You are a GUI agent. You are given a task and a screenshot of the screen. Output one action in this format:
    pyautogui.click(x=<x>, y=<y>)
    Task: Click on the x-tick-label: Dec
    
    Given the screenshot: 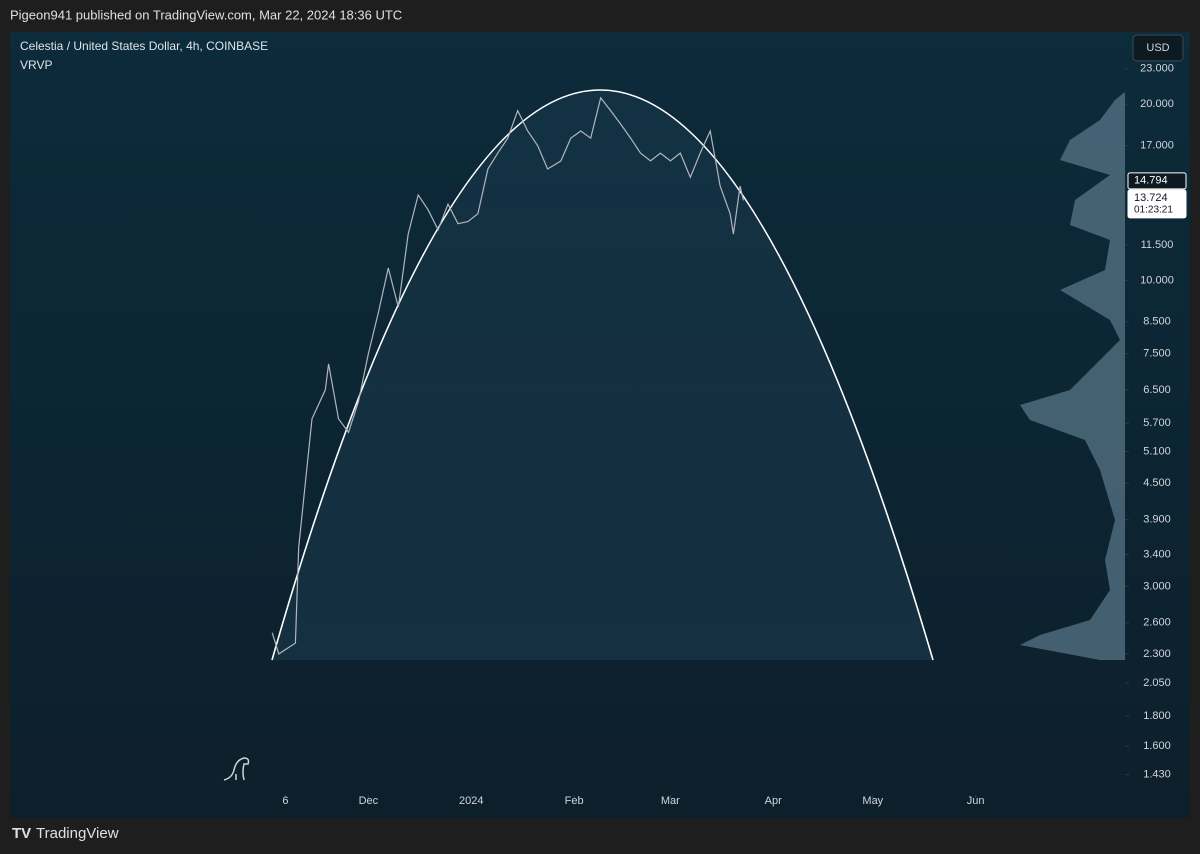 What is the action you would take?
    pyautogui.click(x=369, y=801)
    